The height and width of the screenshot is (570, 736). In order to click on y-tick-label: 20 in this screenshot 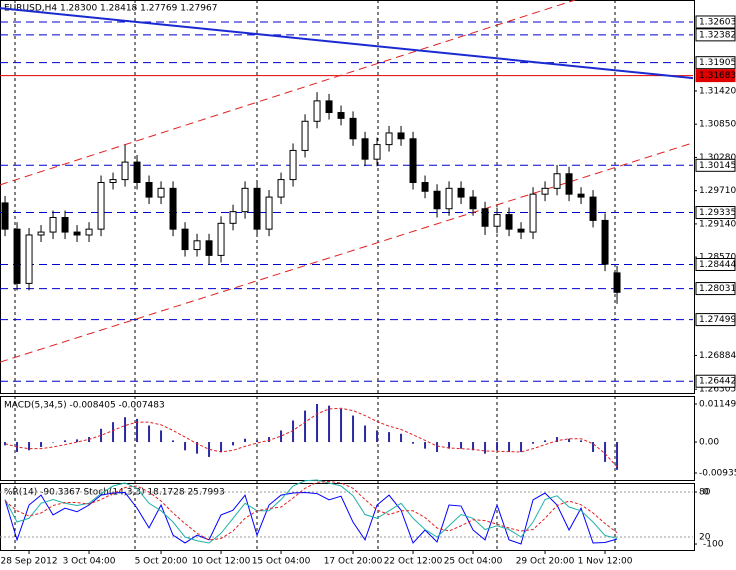, I will do `click(705, 538)`.